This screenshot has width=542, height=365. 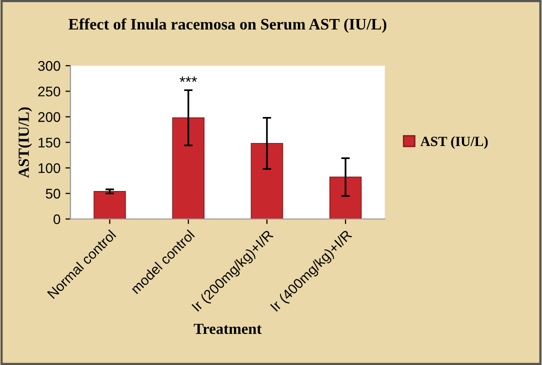 I want to click on annotation: ***, so click(x=189, y=79).